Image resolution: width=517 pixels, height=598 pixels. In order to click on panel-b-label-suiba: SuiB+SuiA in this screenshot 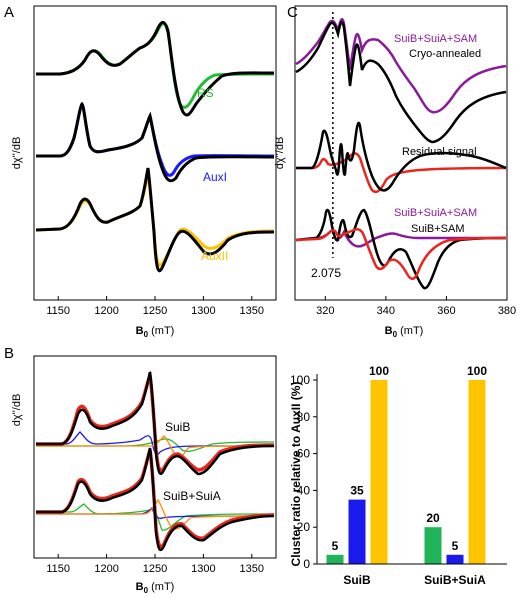, I will do `click(192, 496)`.